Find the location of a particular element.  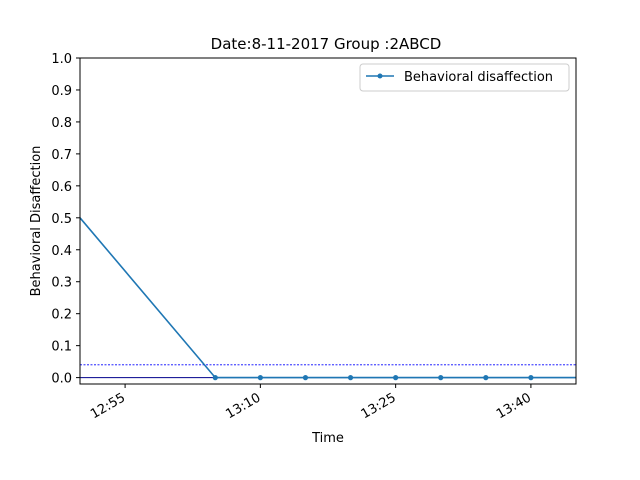

legend-series-marker is located at coordinates (380, 76).